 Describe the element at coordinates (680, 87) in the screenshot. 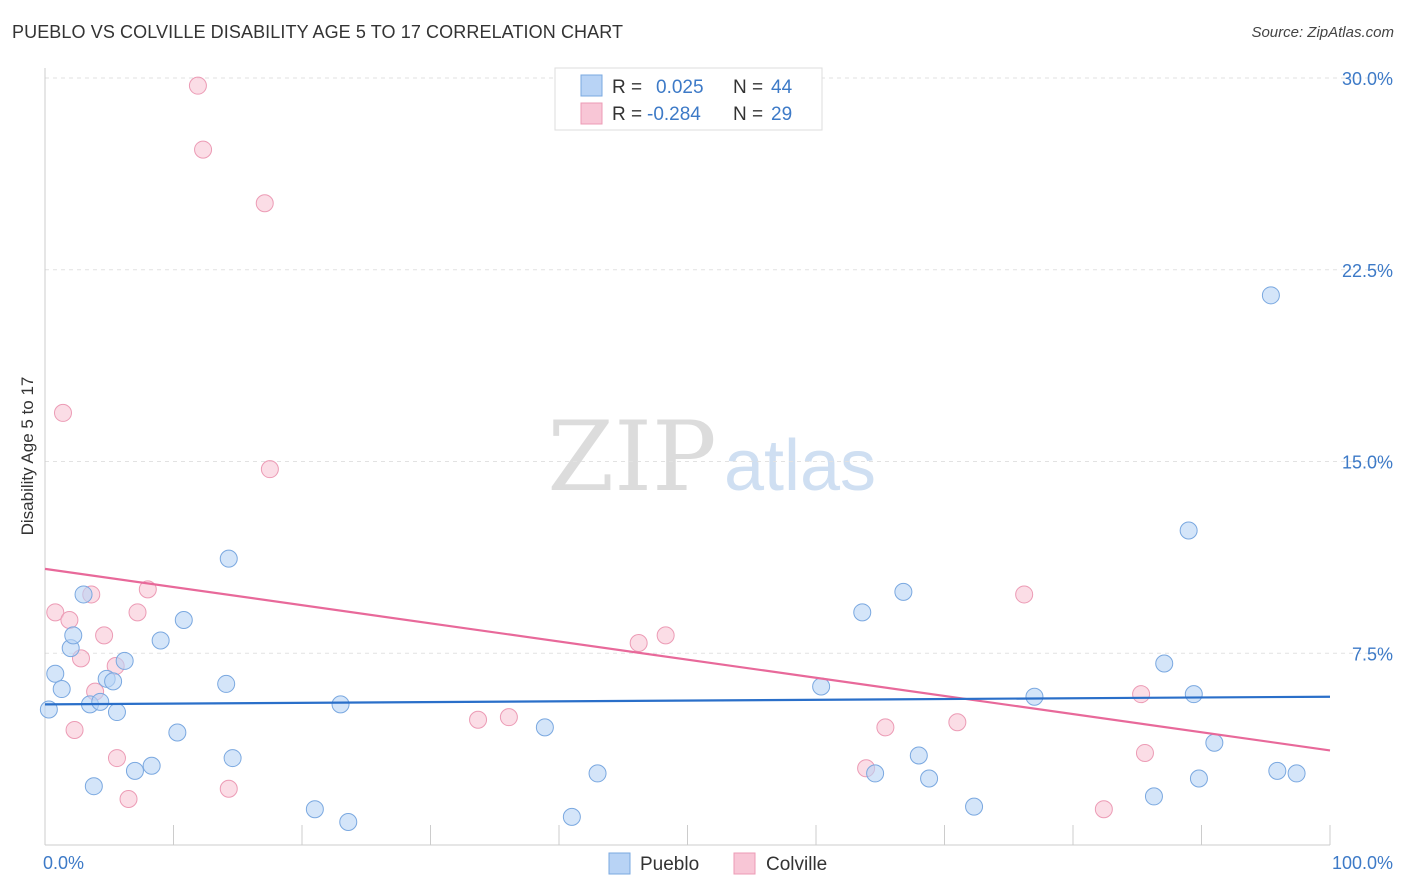

I see `legend-r-value-pueblo: 0.025` at that location.